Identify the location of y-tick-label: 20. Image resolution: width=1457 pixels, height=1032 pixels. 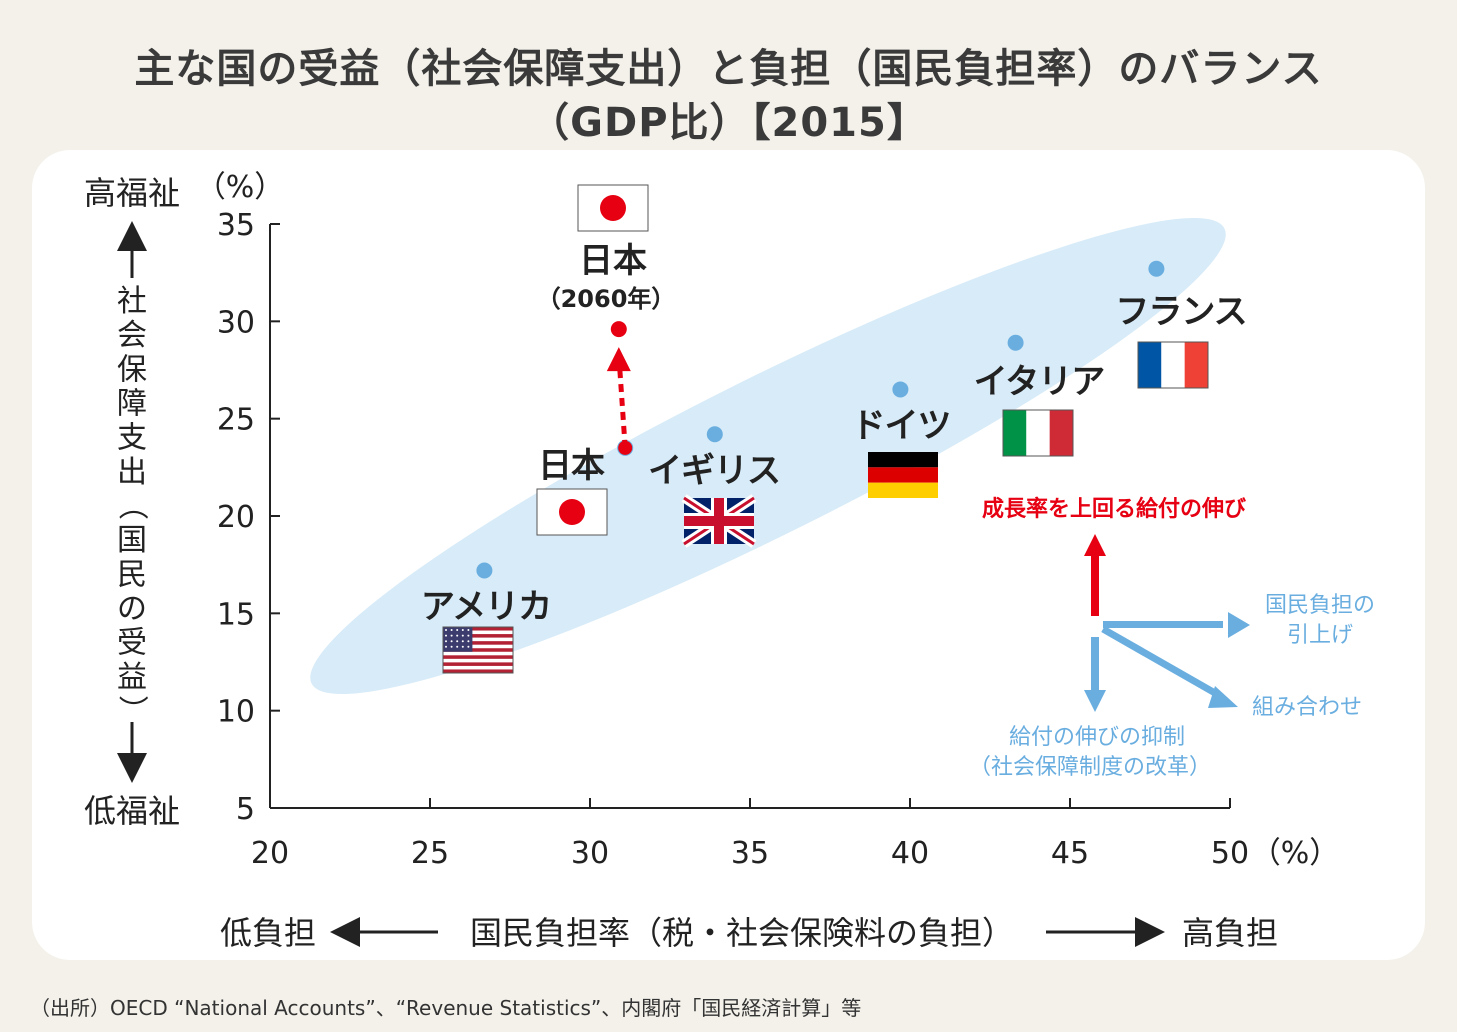
(236, 517).